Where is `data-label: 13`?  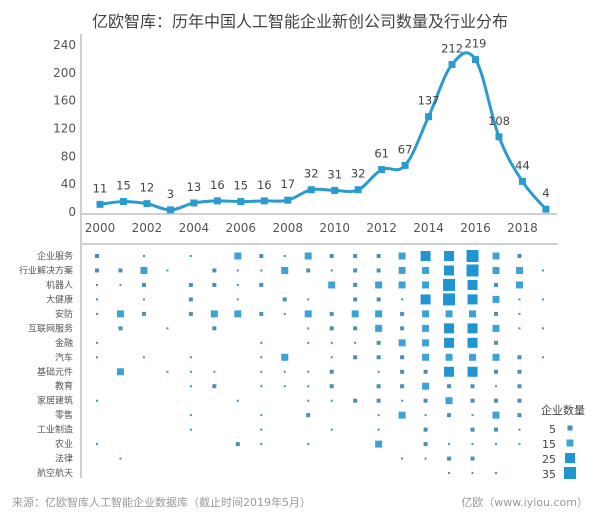
data-label: 13 is located at coordinates (194, 187).